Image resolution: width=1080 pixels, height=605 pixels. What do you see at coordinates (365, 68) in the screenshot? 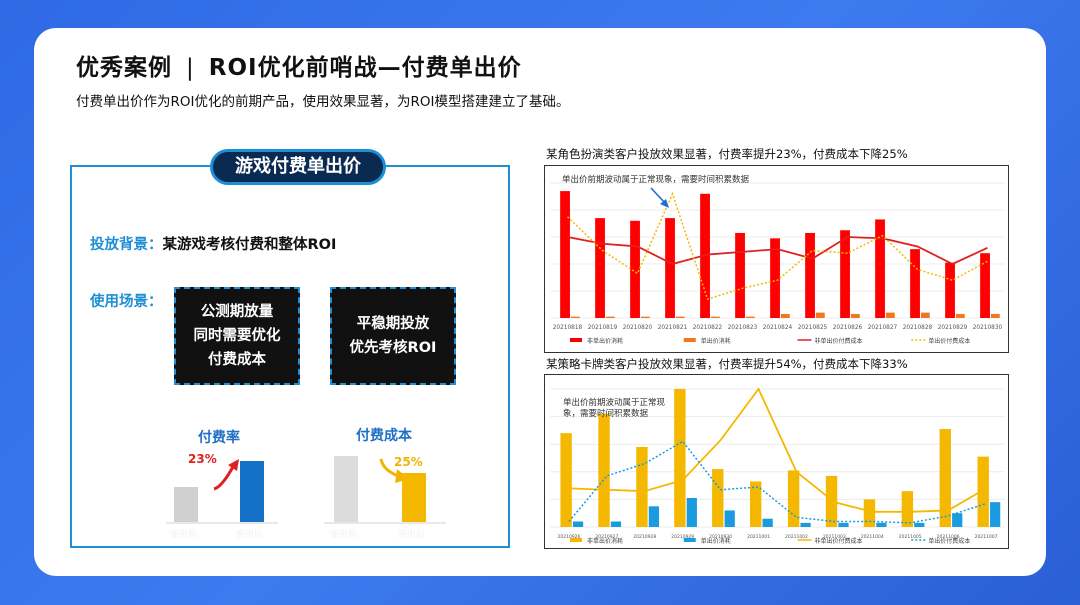
I see `title-right: ROI优化前哨战—付费单出价` at bounding box center [365, 68].